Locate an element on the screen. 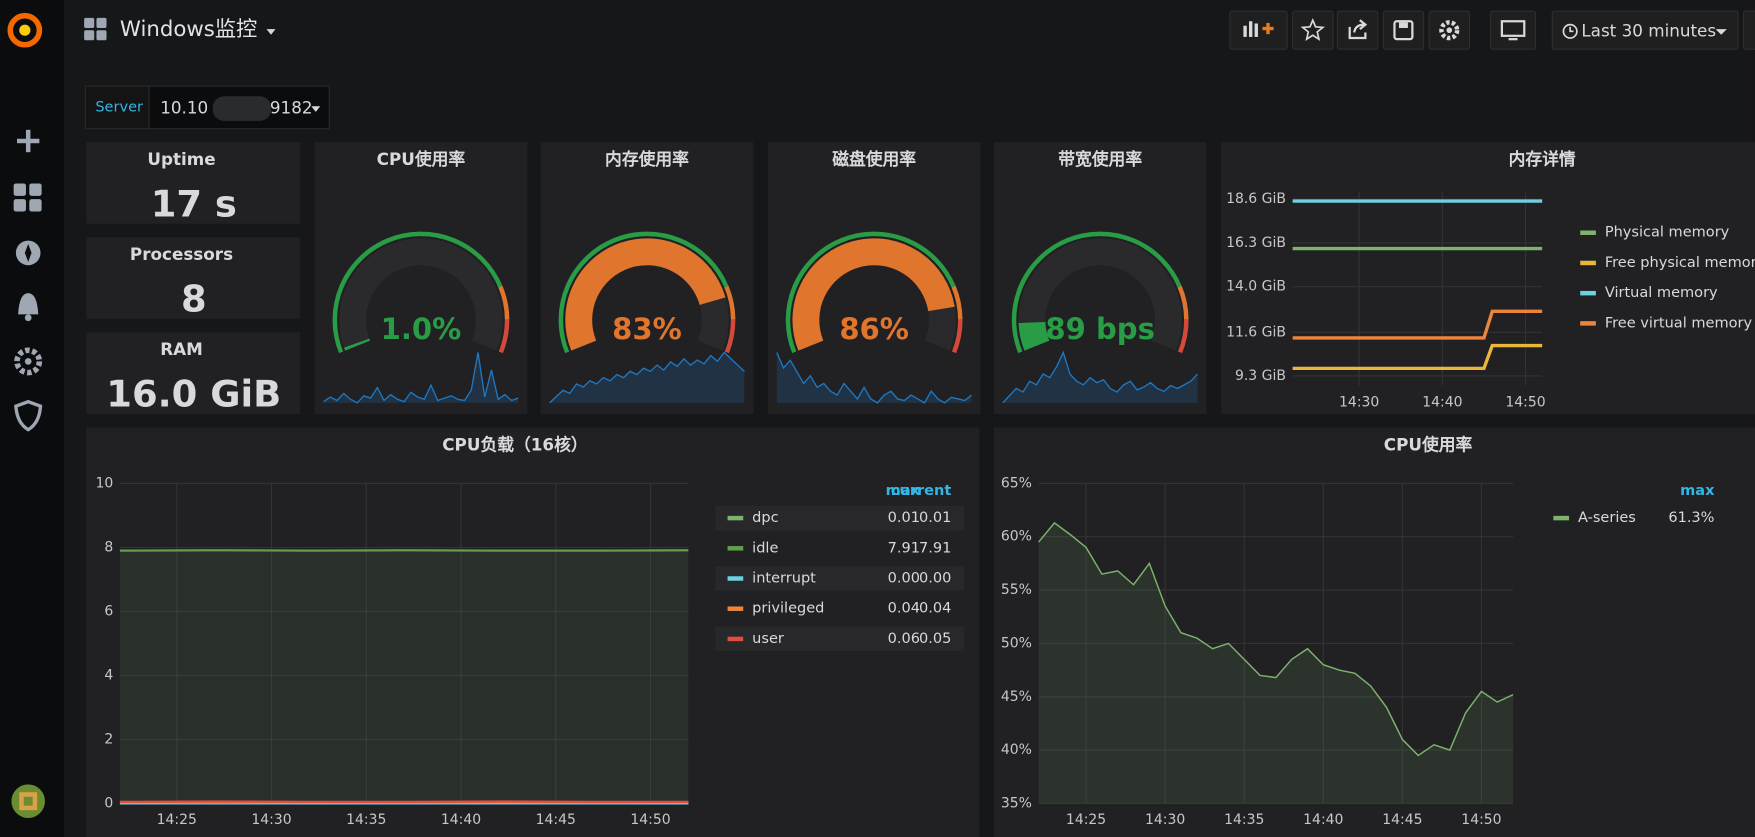  alerting-icon is located at coordinates (28, 307).